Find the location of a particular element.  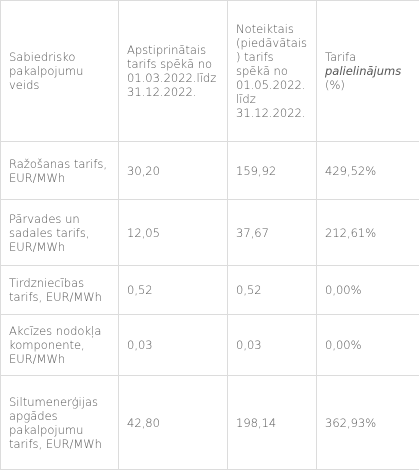

row-label: Akcīzes nodokļa komponente, EUR/MWh is located at coordinates (59, 345).